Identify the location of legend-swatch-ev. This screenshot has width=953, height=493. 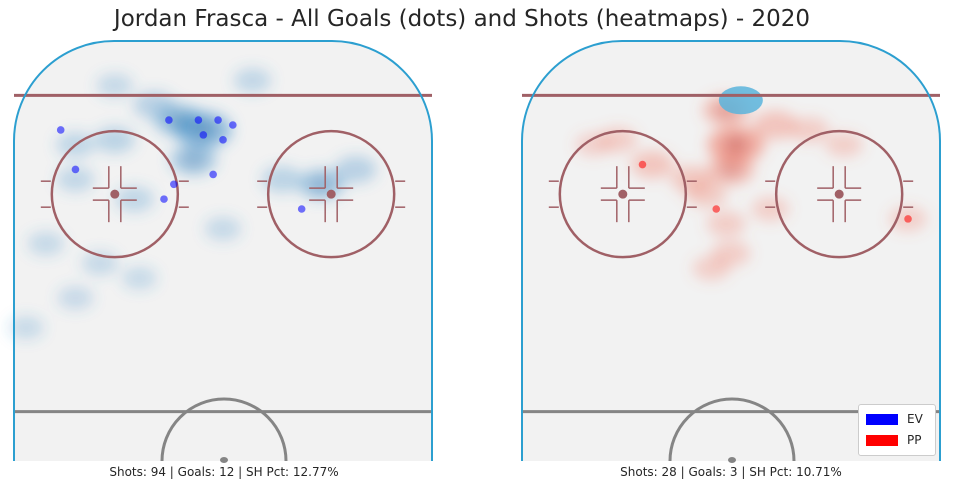
(882, 419).